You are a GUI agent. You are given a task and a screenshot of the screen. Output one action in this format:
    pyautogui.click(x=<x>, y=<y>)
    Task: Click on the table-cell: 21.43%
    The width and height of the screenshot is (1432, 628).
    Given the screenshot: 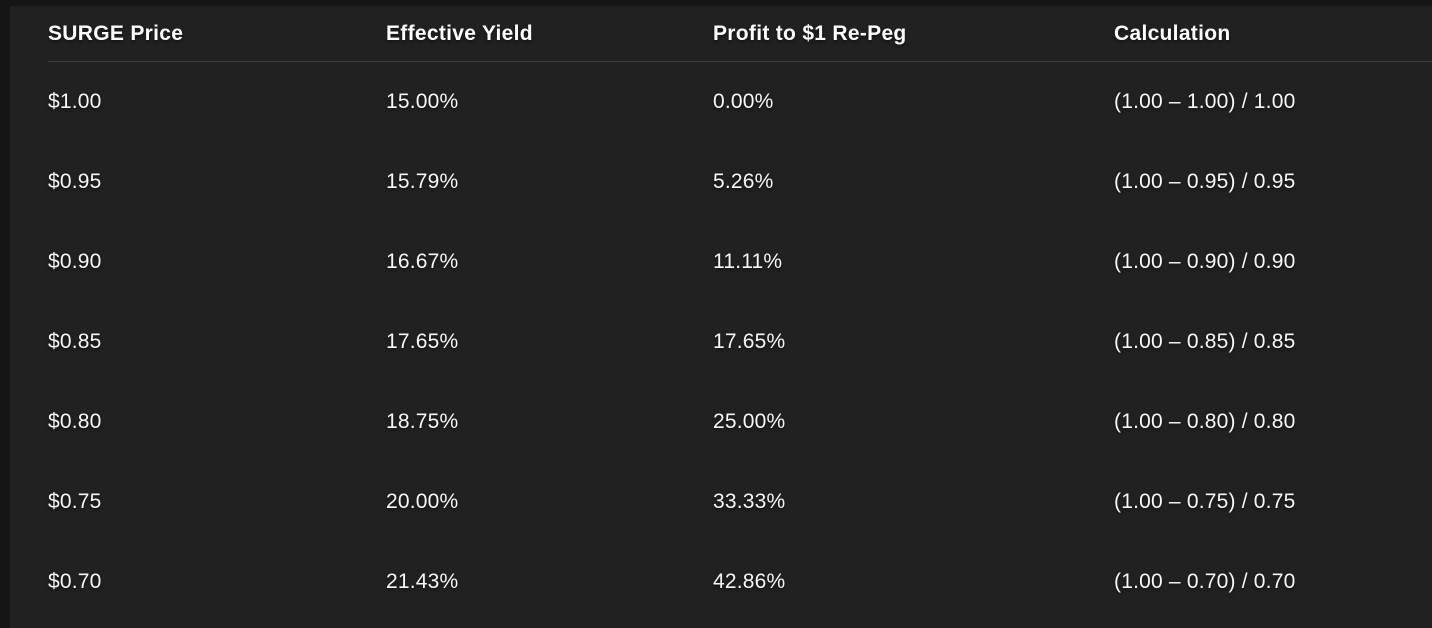 What is the action you would take?
    pyautogui.click(x=422, y=581)
    